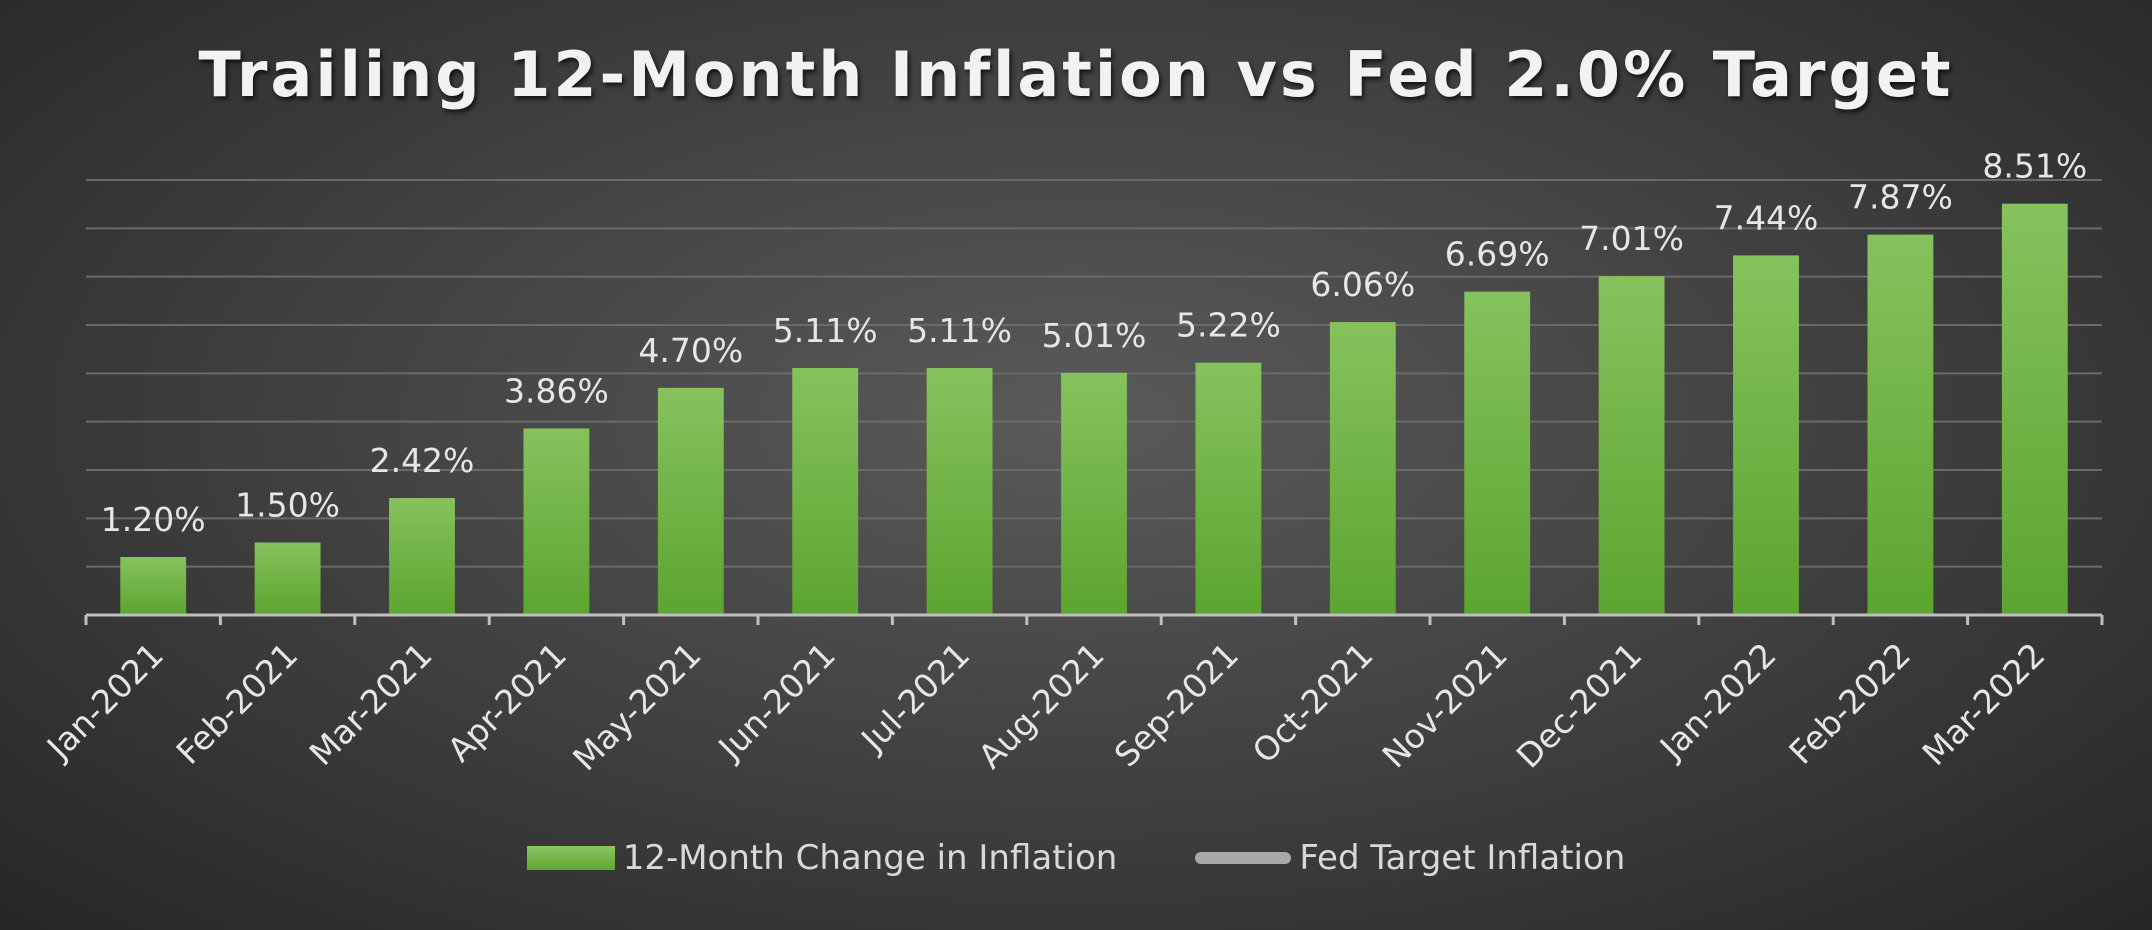 Image resolution: width=2152 pixels, height=930 pixels. Describe the element at coordinates (1362, 468) in the screenshot. I see `bar-oct-2021` at that location.